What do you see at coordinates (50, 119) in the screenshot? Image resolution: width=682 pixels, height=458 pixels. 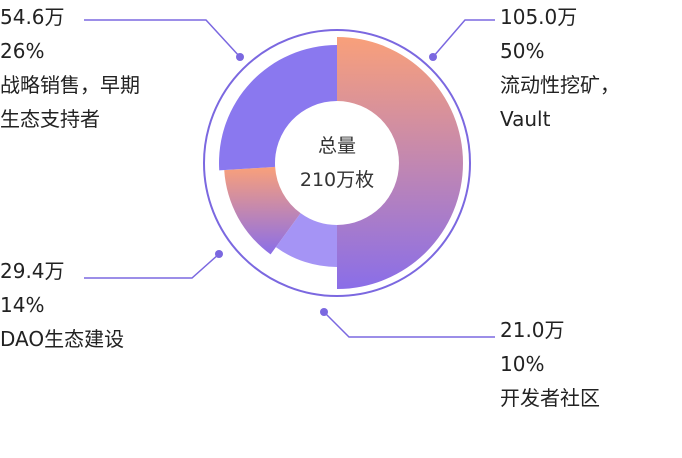 I see `slice-3-name-line2: 生态支持者` at bounding box center [50, 119].